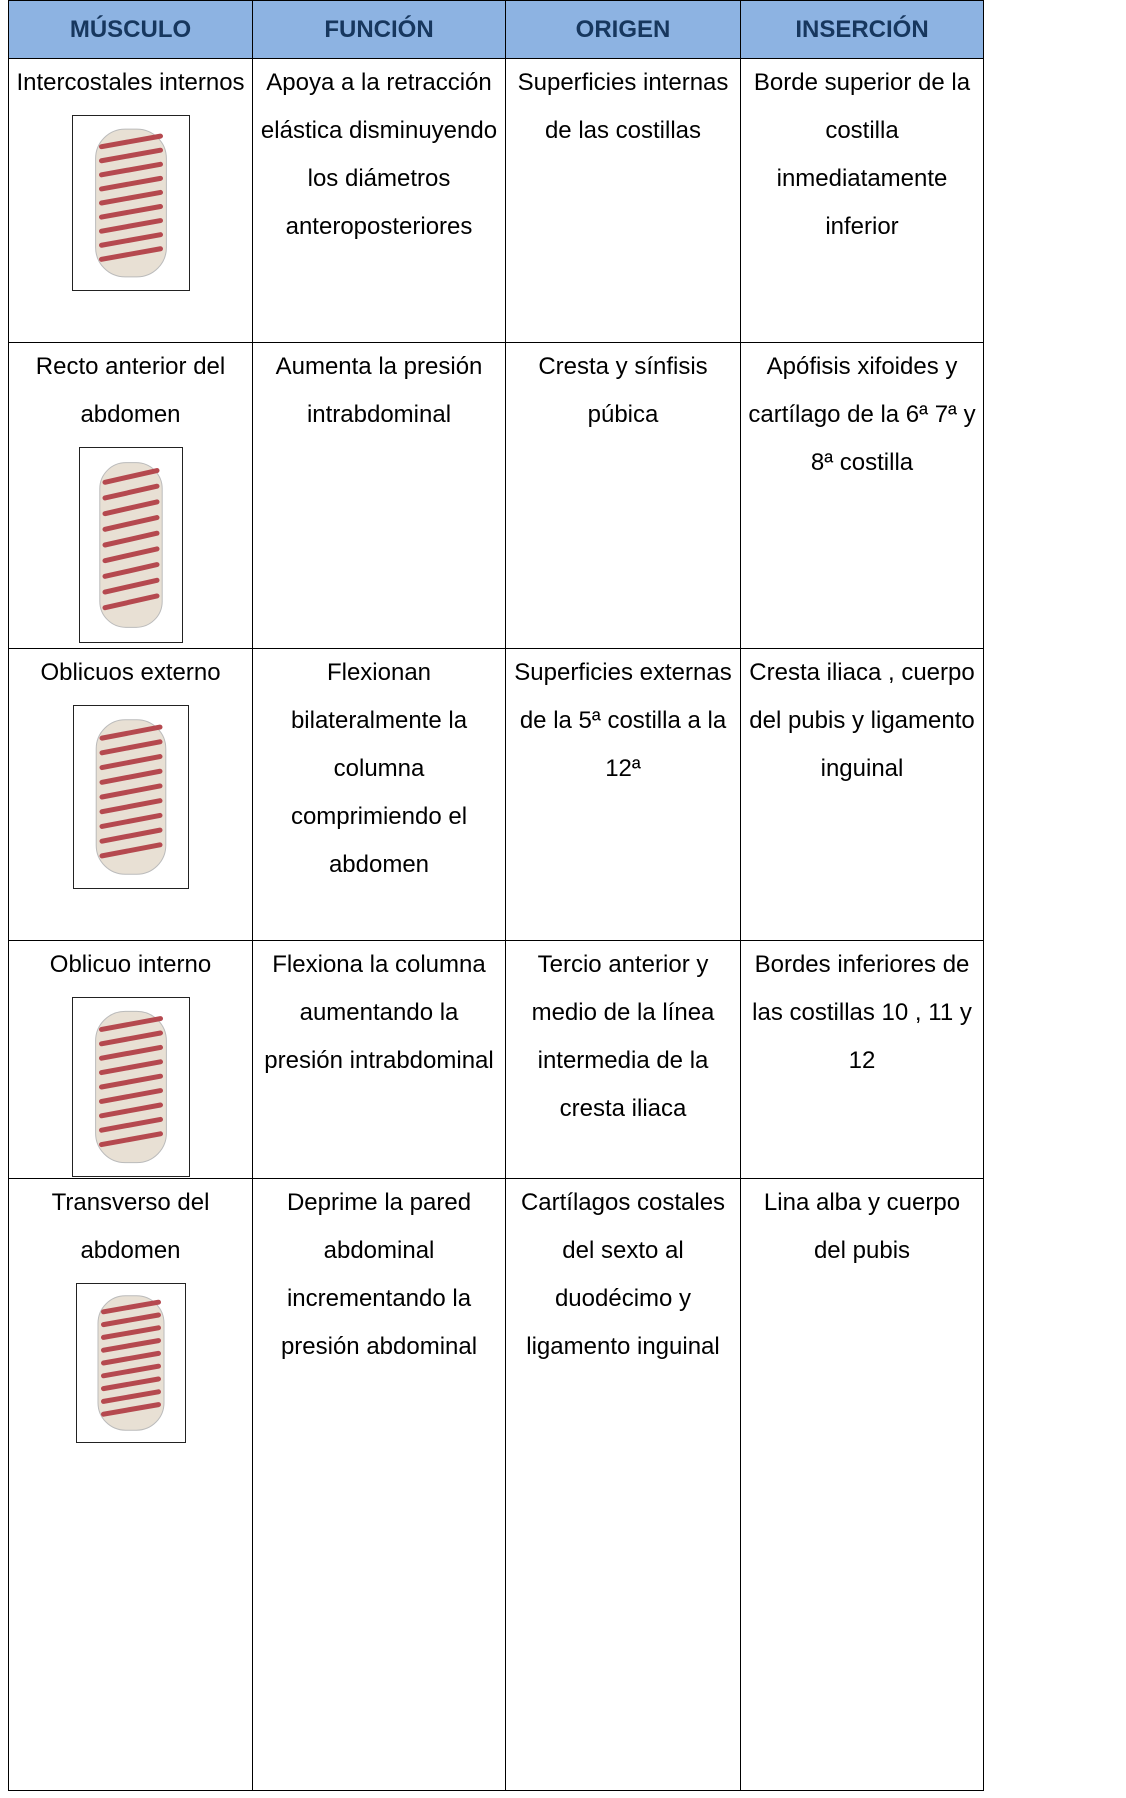 The height and width of the screenshot is (1798, 1126). I want to click on header-cell: FUNCIÓN, so click(379, 29).